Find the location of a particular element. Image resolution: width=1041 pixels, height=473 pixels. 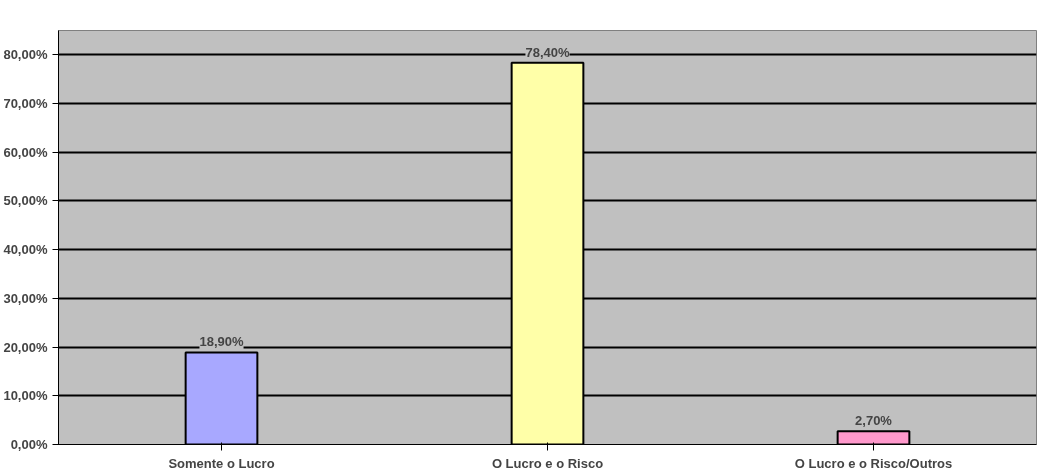

y-tick-label: 70,00% is located at coordinates (25, 104).